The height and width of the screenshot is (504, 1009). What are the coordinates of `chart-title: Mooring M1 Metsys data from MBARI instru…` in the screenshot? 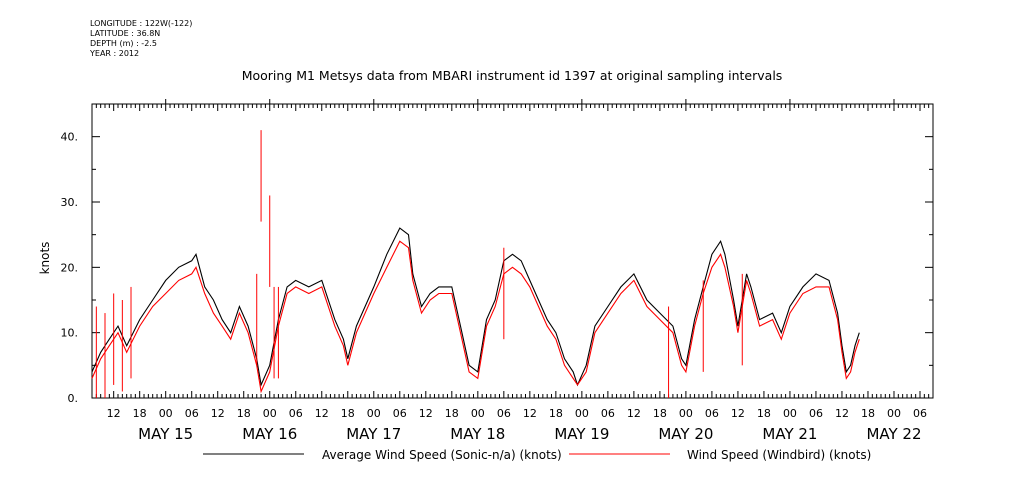 It's located at (512, 75).